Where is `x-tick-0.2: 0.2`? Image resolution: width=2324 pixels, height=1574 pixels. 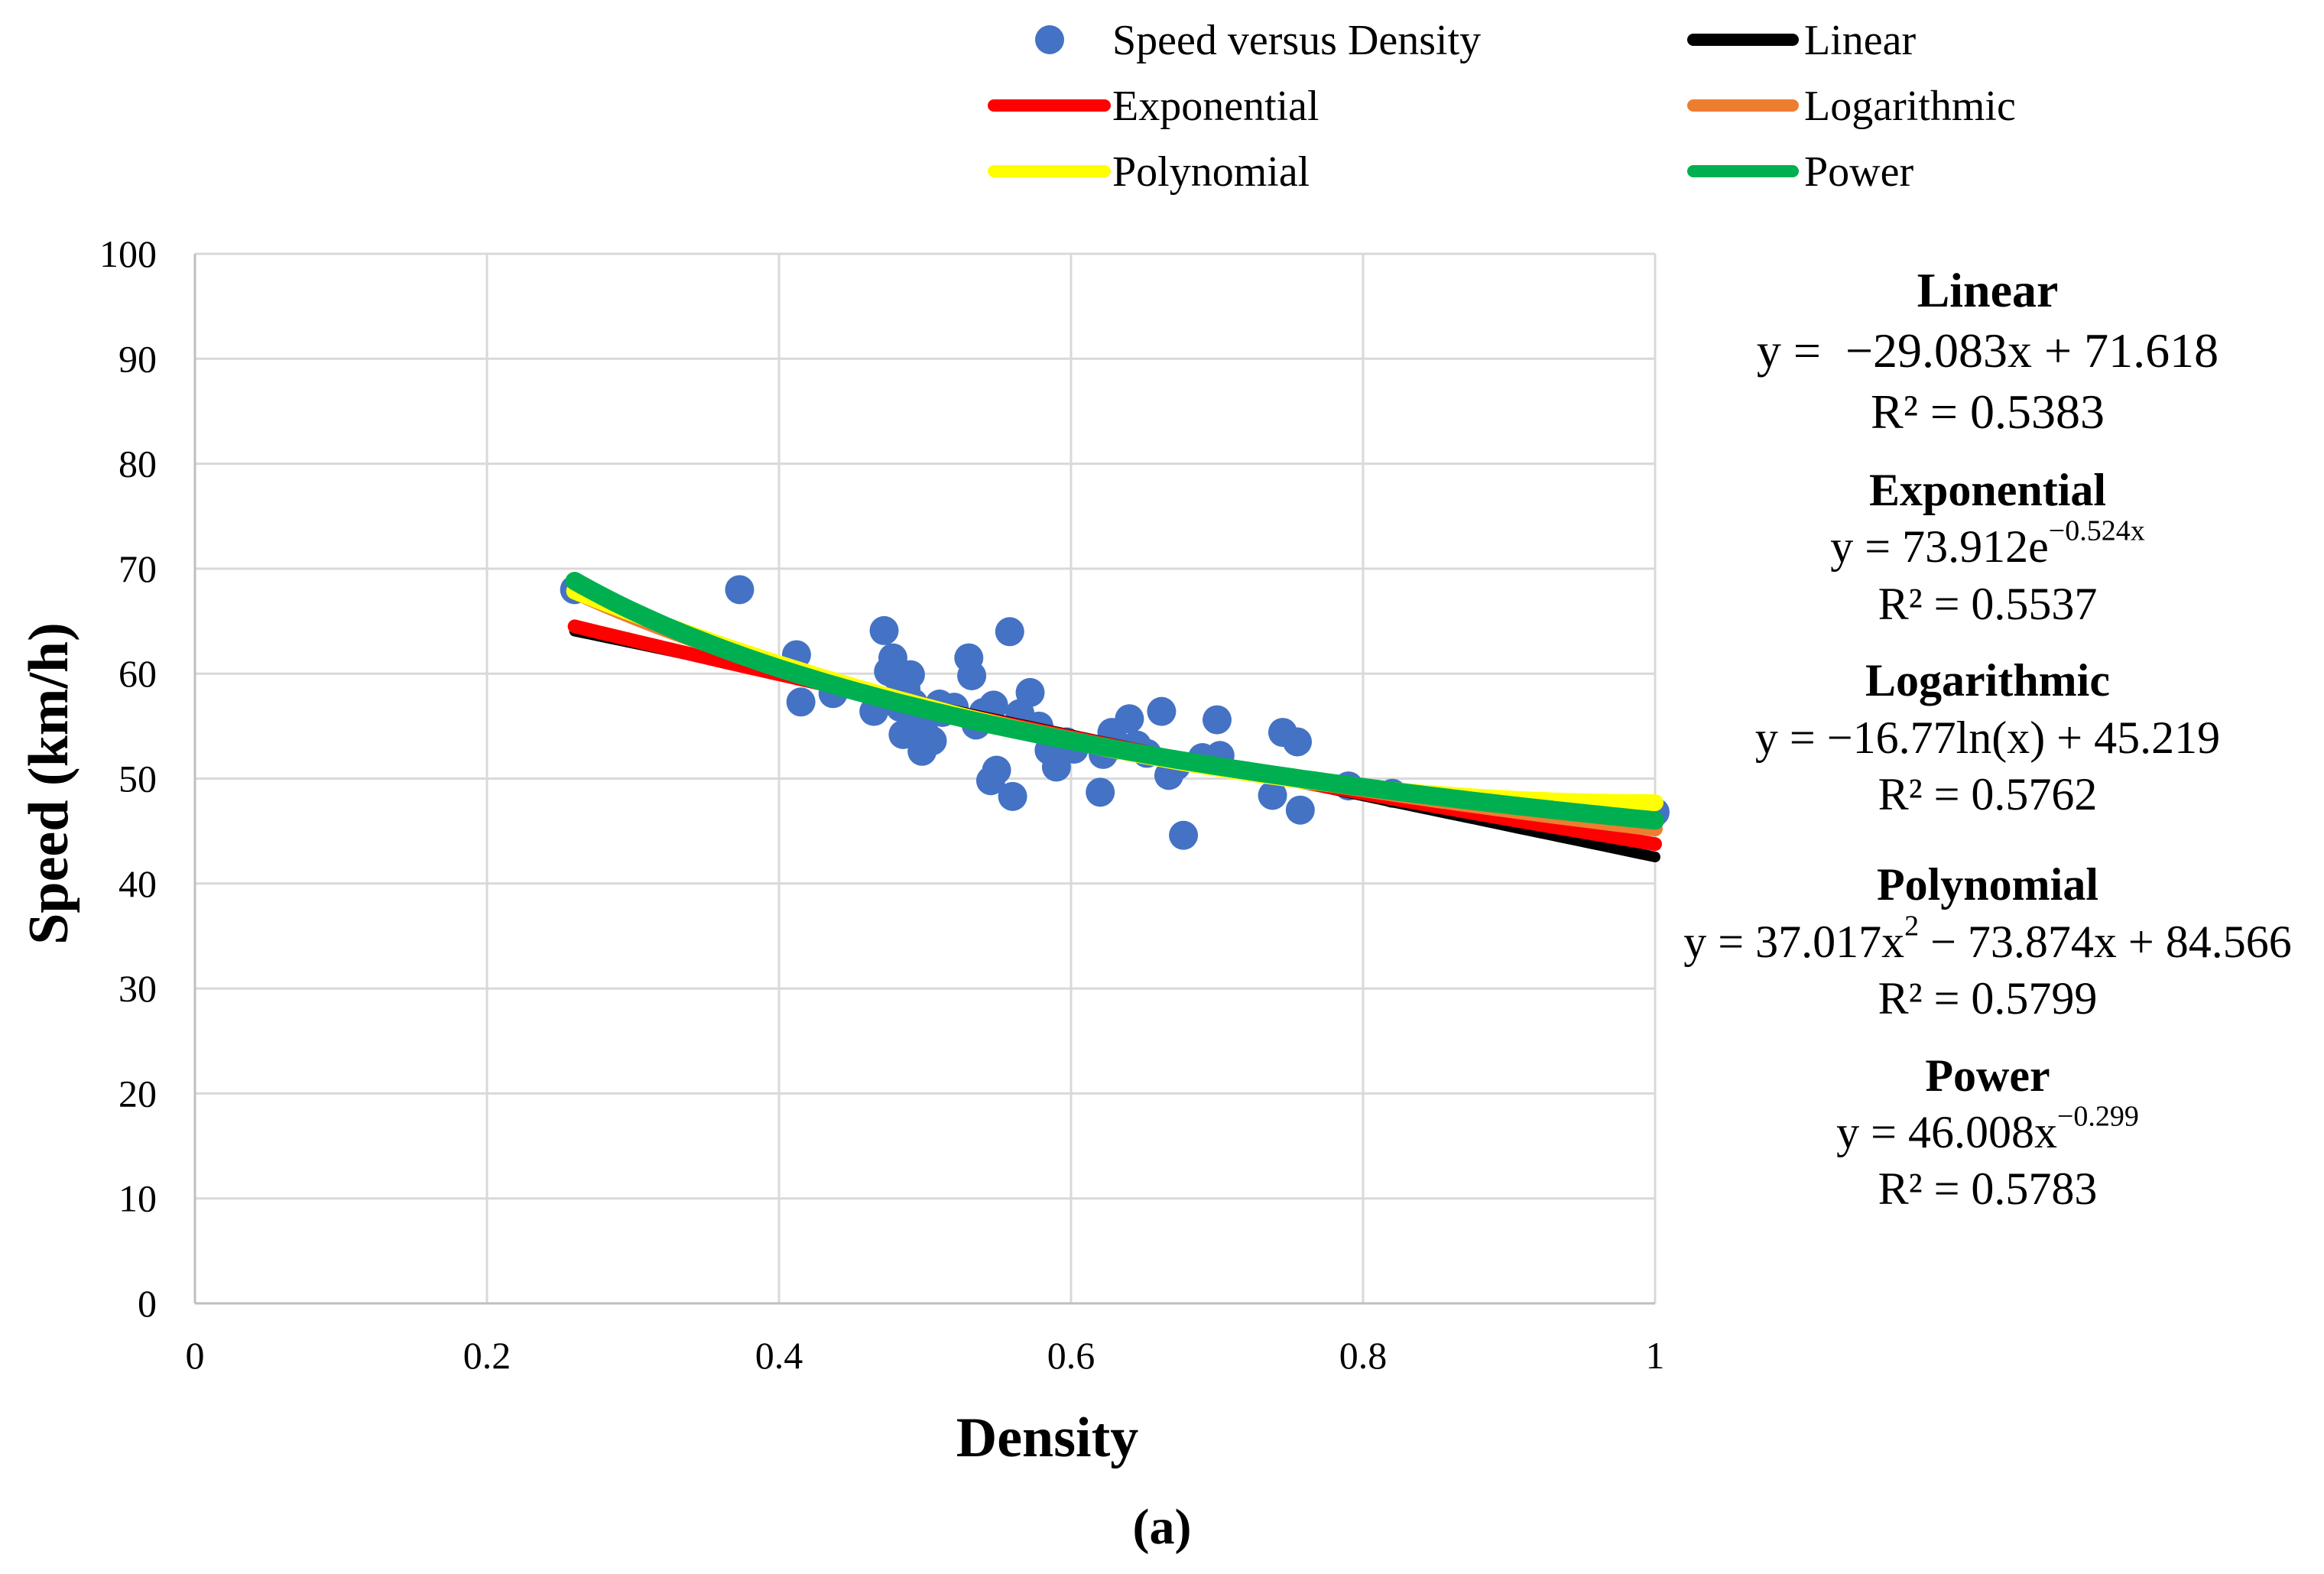
x-tick-0.2: 0.2 is located at coordinates (487, 1355).